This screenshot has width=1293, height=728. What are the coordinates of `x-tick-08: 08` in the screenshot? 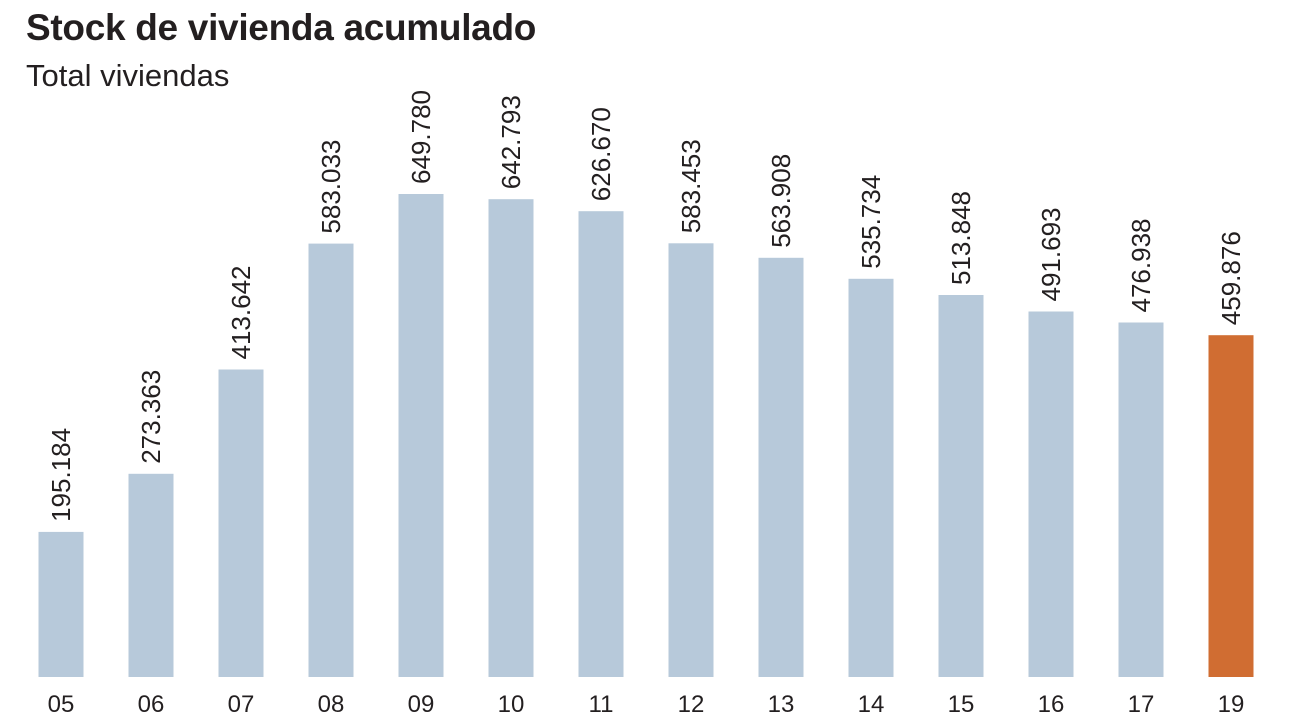 It's located at (331, 704).